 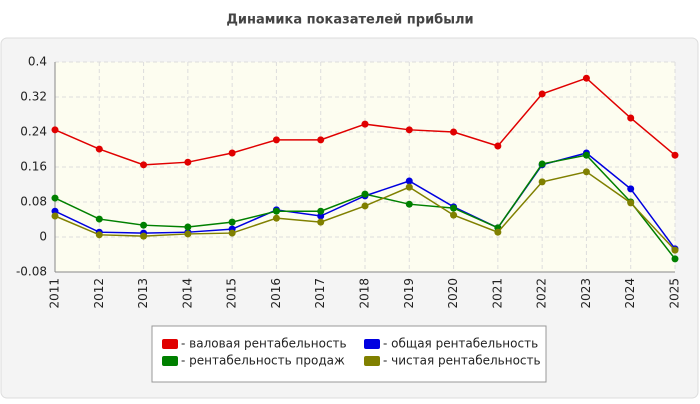 What do you see at coordinates (31, 272) in the screenshot?
I see `y-tick-label: -0.08` at bounding box center [31, 272].